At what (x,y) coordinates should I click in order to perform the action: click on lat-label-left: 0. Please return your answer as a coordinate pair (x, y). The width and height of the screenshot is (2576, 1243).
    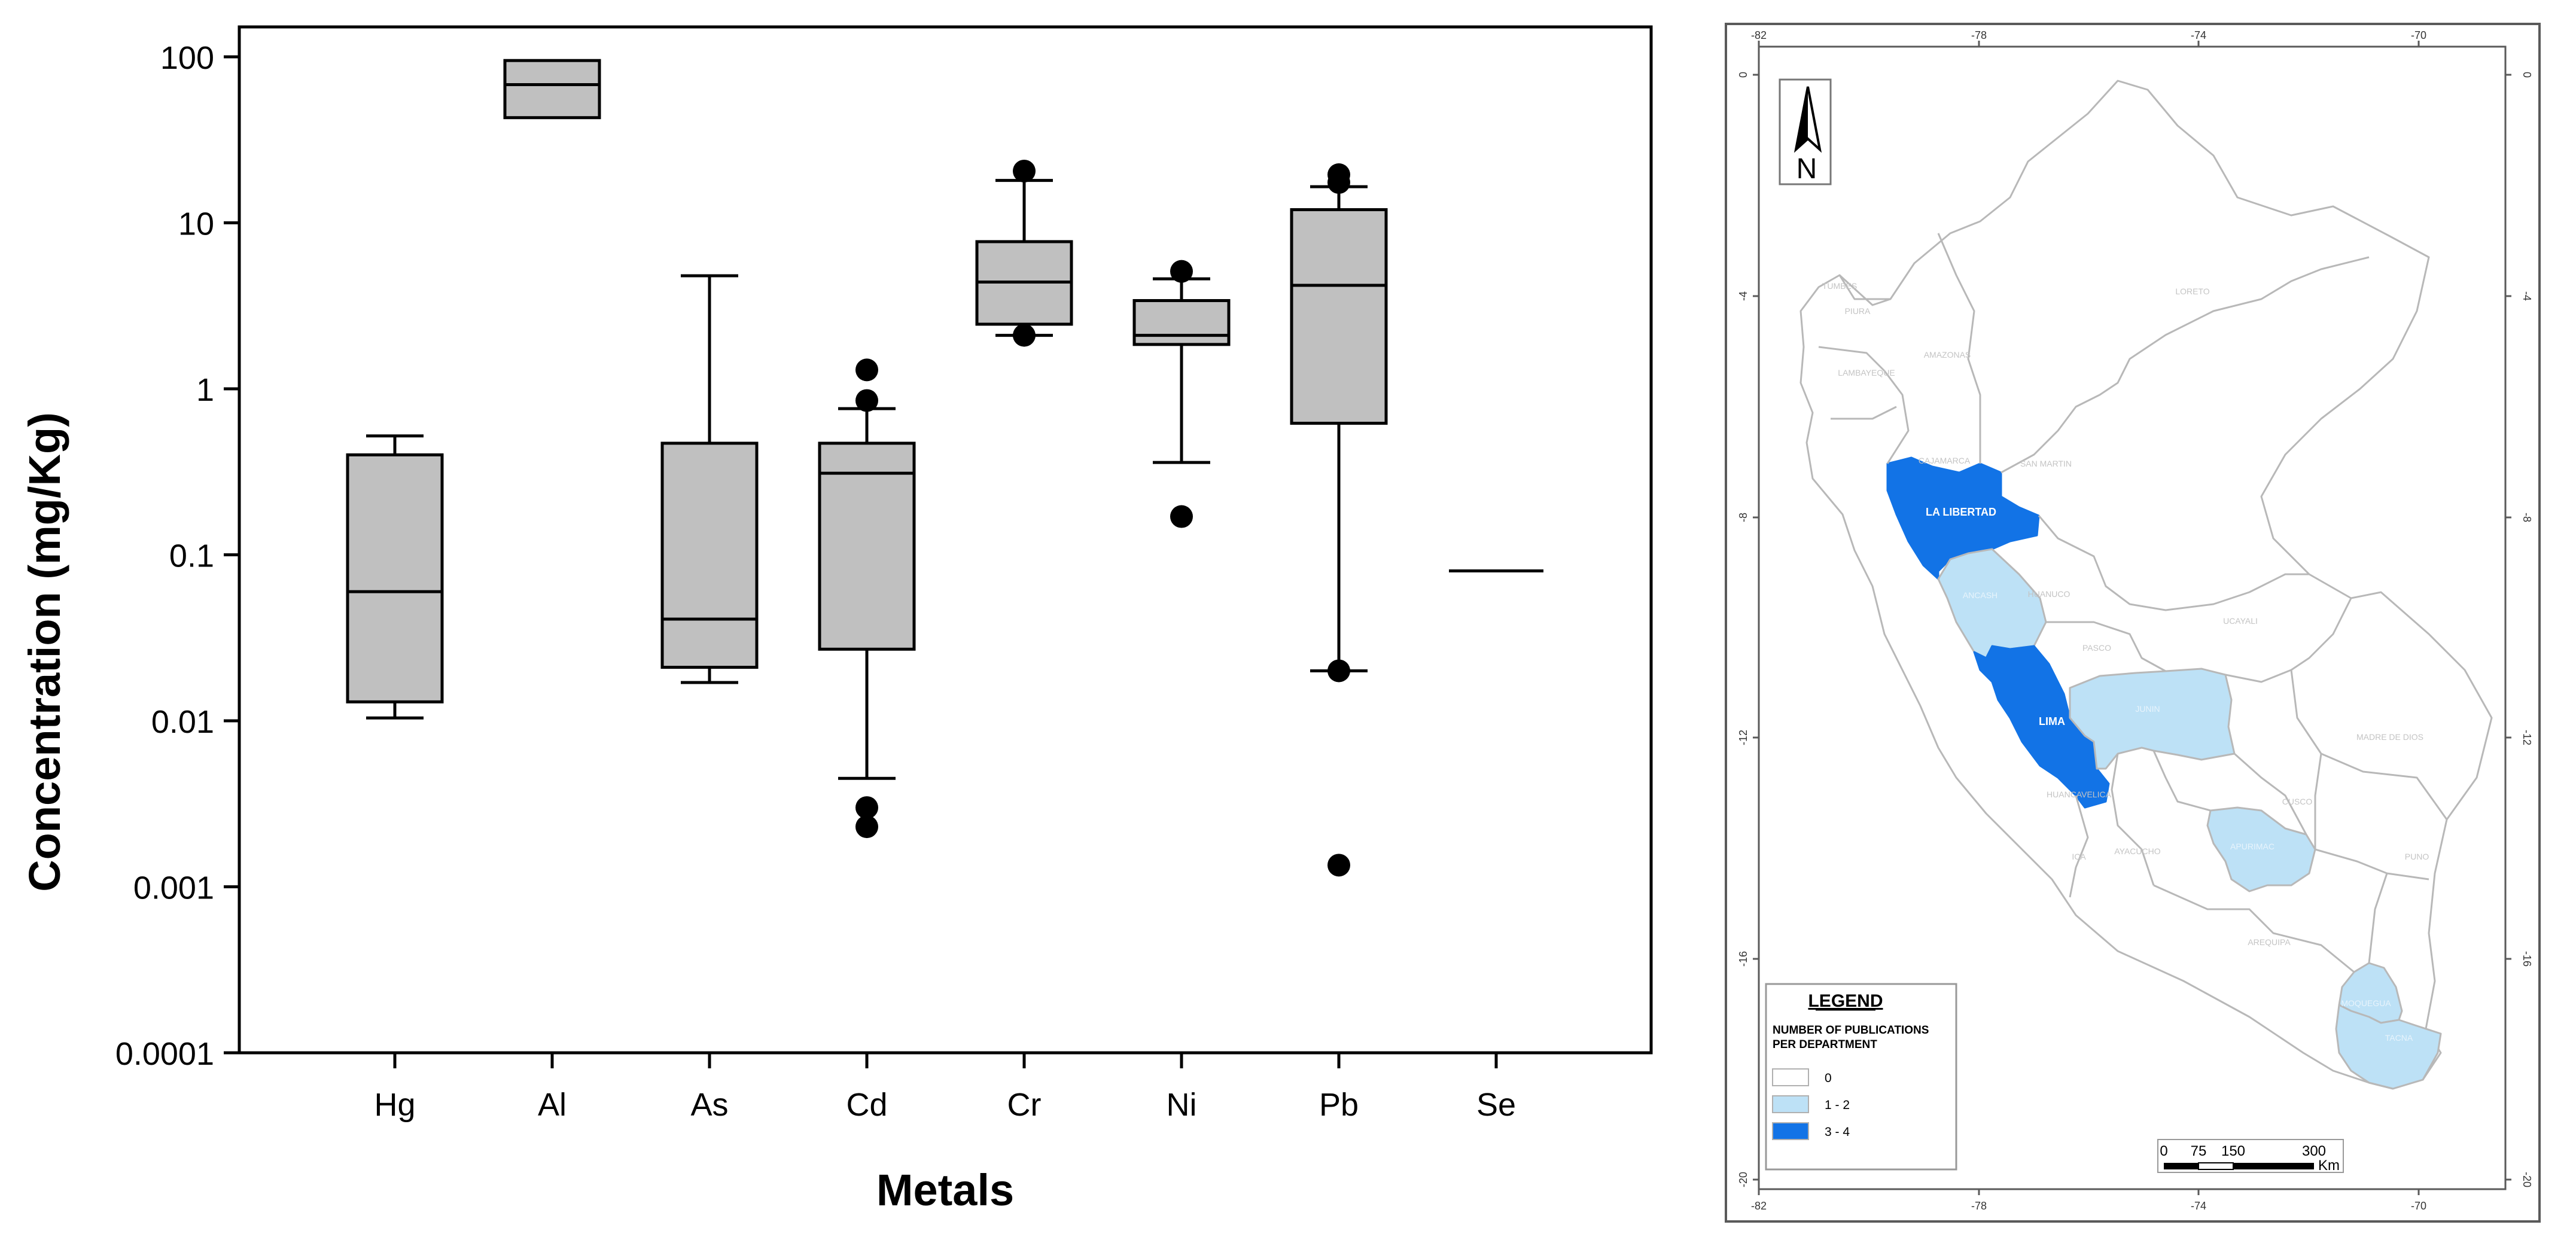
    Looking at the image, I should click on (1743, 75).